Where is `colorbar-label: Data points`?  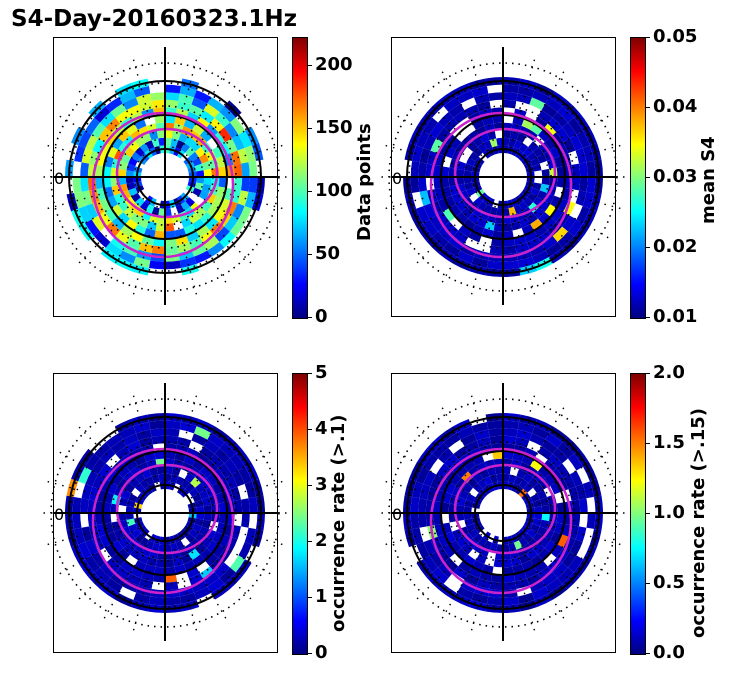
colorbar-label: Data points is located at coordinates (364, 182).